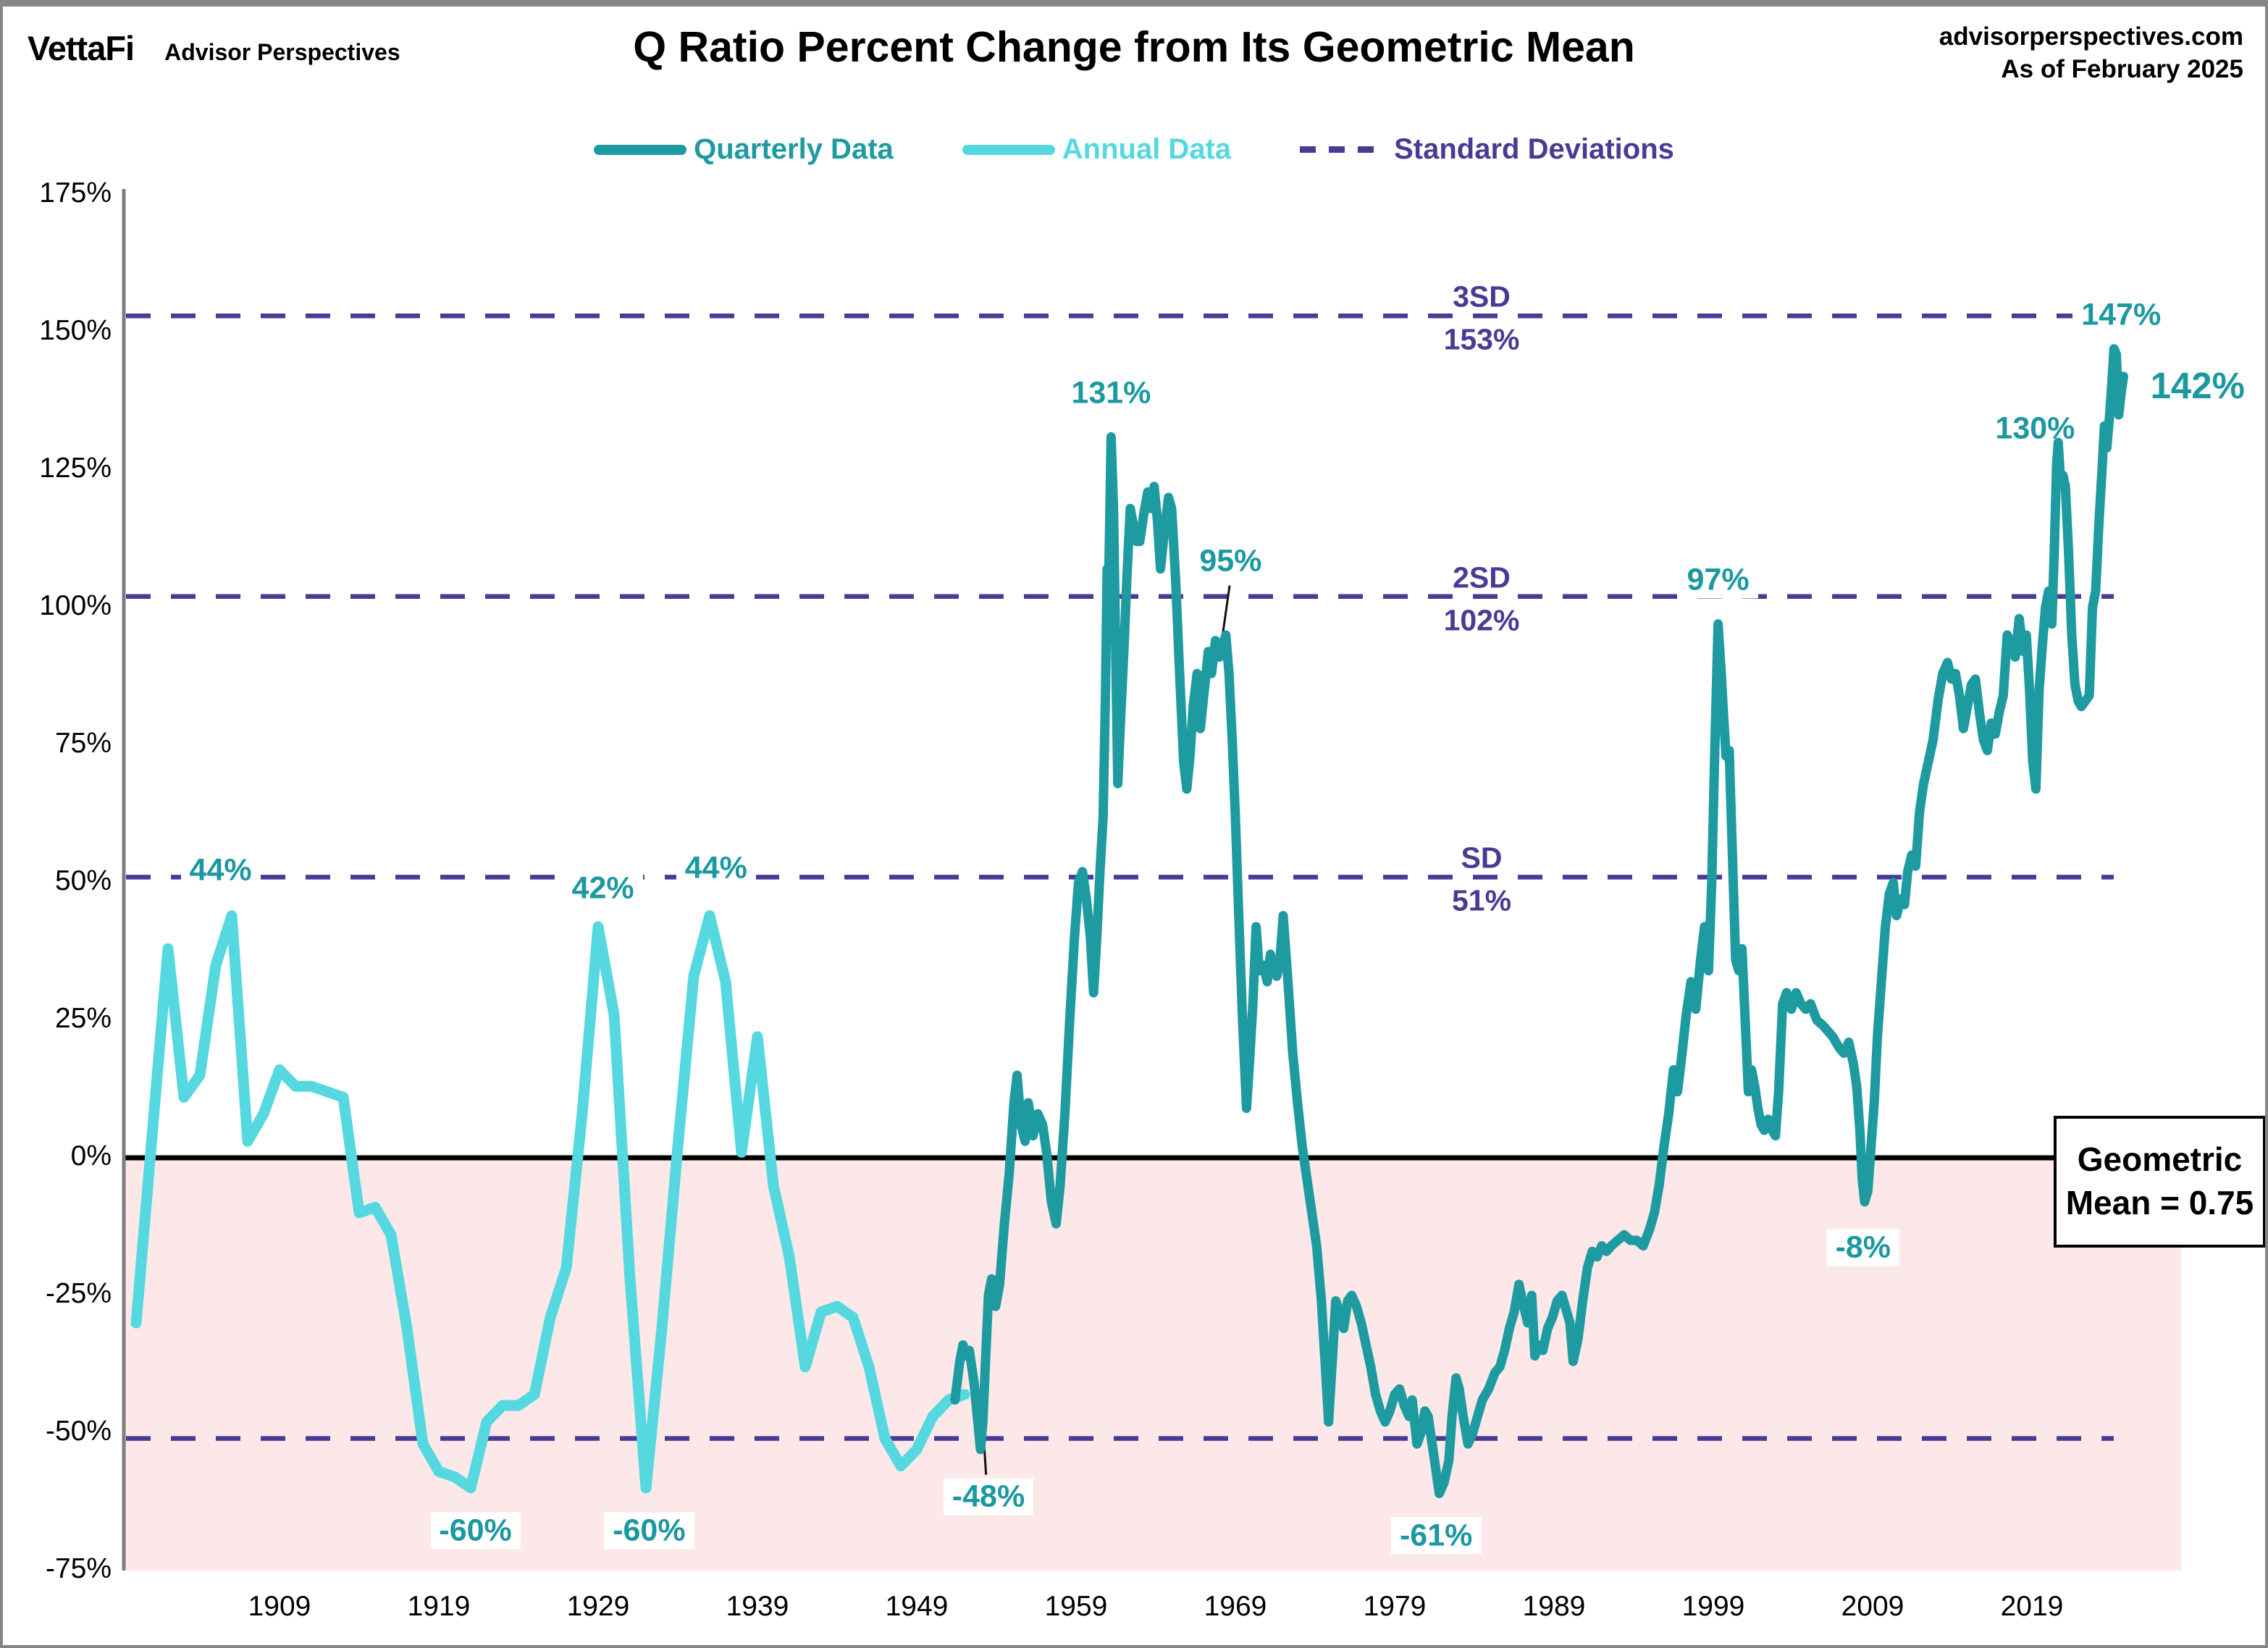 The image size is (2268, 1648). I want to click on geometric-mean-line2: Mean = 0.75, so click(2159, 1203).